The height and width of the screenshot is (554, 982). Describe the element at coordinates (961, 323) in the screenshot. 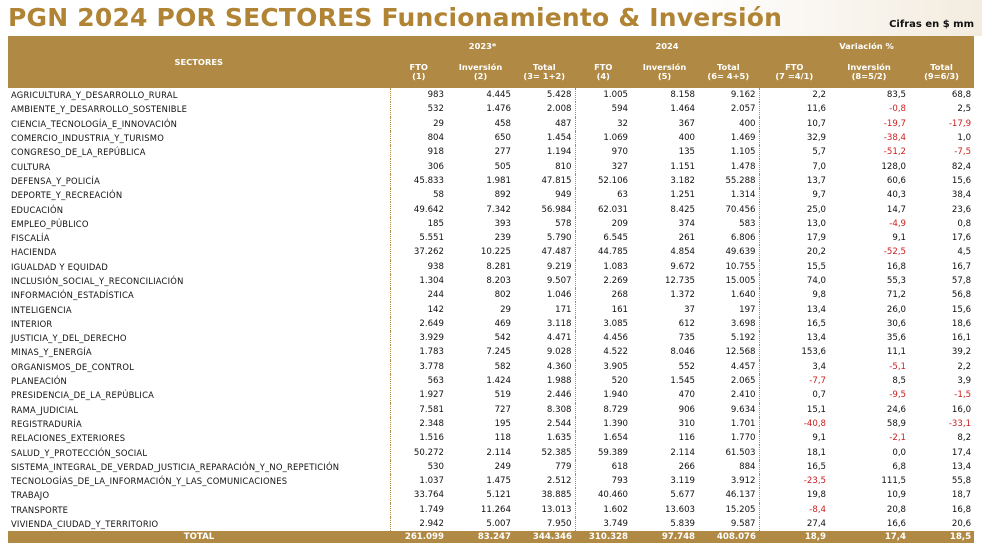

I see `table-cell: 18,6` at that location.